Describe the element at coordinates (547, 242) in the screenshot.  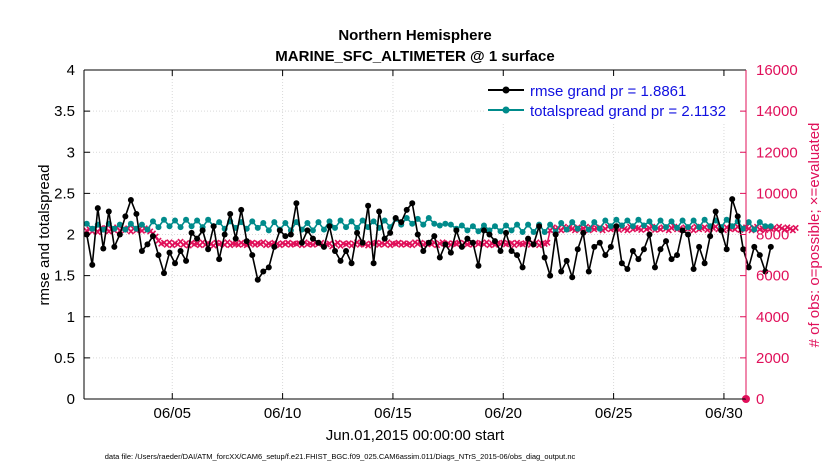
I see `obs-point` at that location.